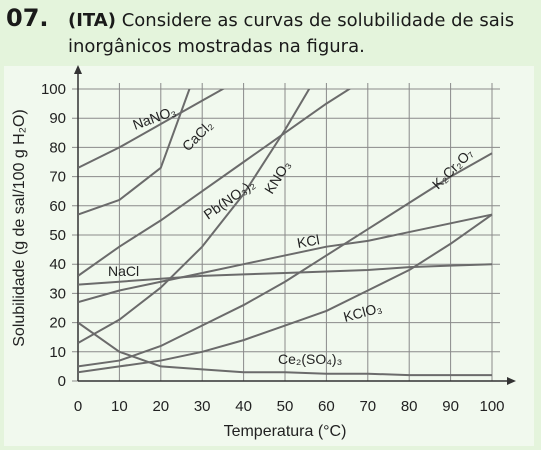 The height and width of the screenshot is (450, 541). Describe the element at coordinates (491, 406) in the screenshot. I see `x-tick-label: 100` at that location.